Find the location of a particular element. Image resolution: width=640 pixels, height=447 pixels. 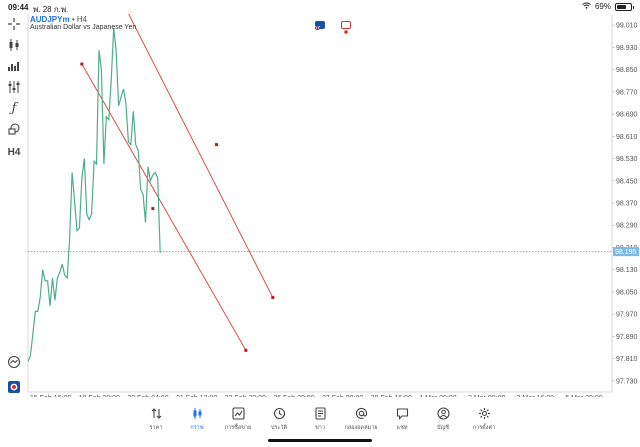

signals-icon is located at coordinates (14, 362).